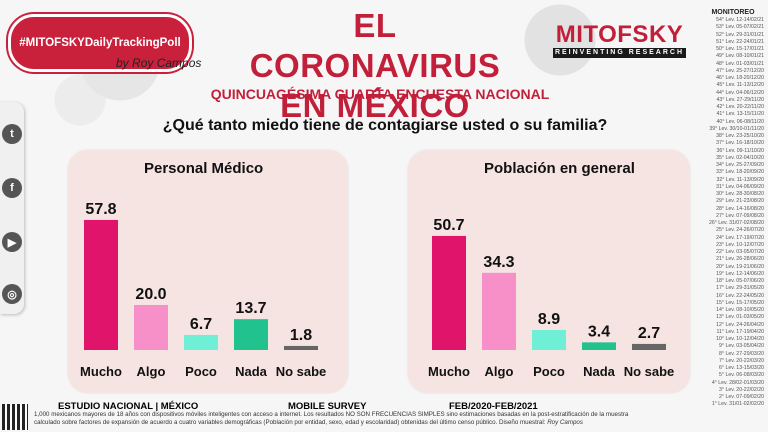 This screenshot has width=768, height=432. I want to click on category-label: Poco, so click(201, 371).